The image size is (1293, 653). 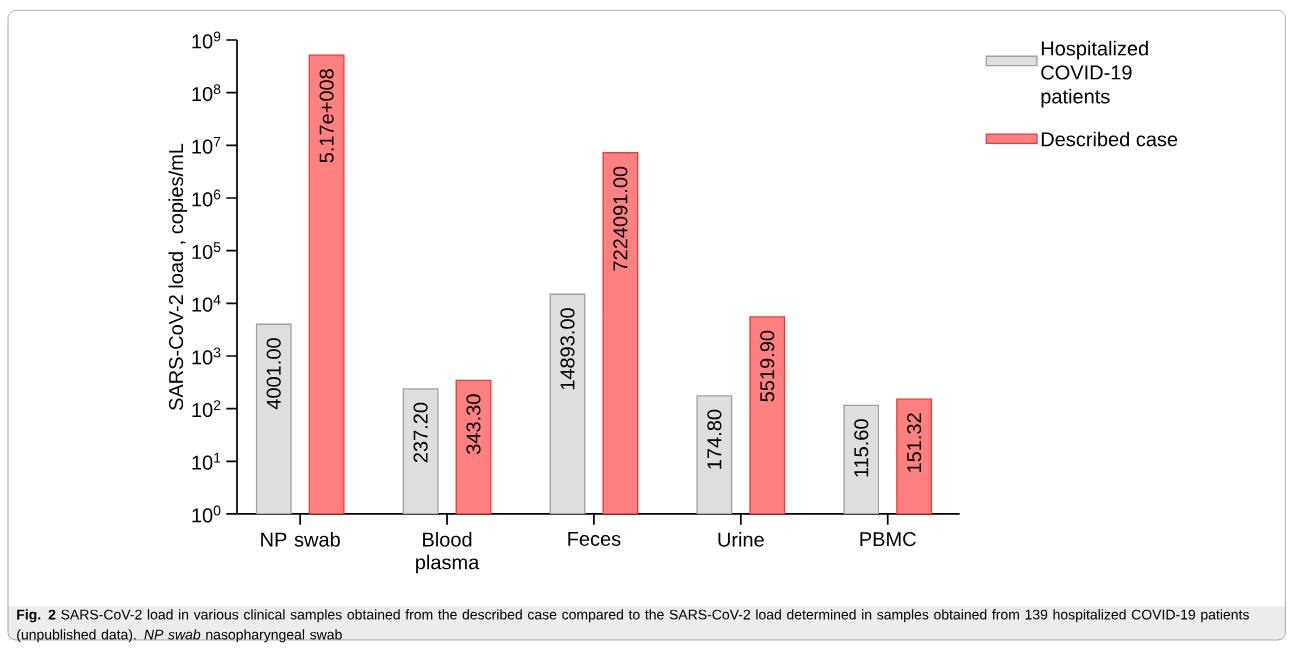 I want to click on x-tick-label: NP swab, so click(x=300, y=539).